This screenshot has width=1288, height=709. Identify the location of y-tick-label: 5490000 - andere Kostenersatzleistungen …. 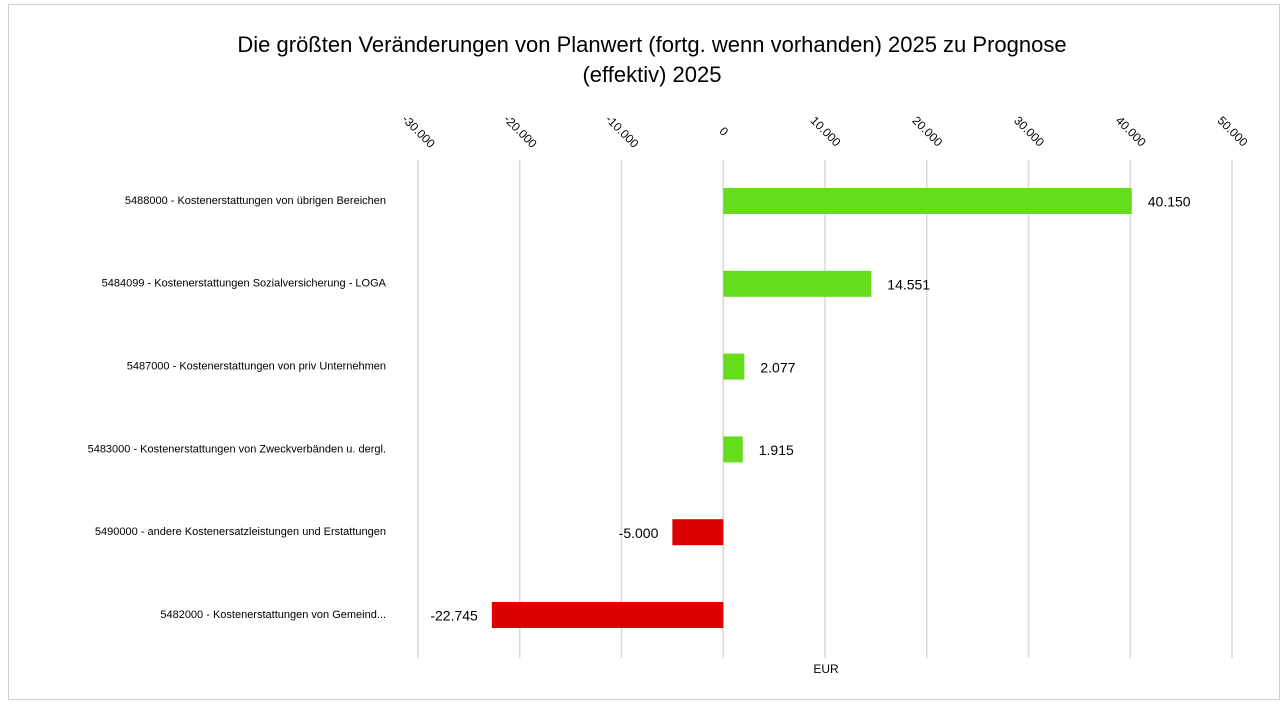
(240, 532).